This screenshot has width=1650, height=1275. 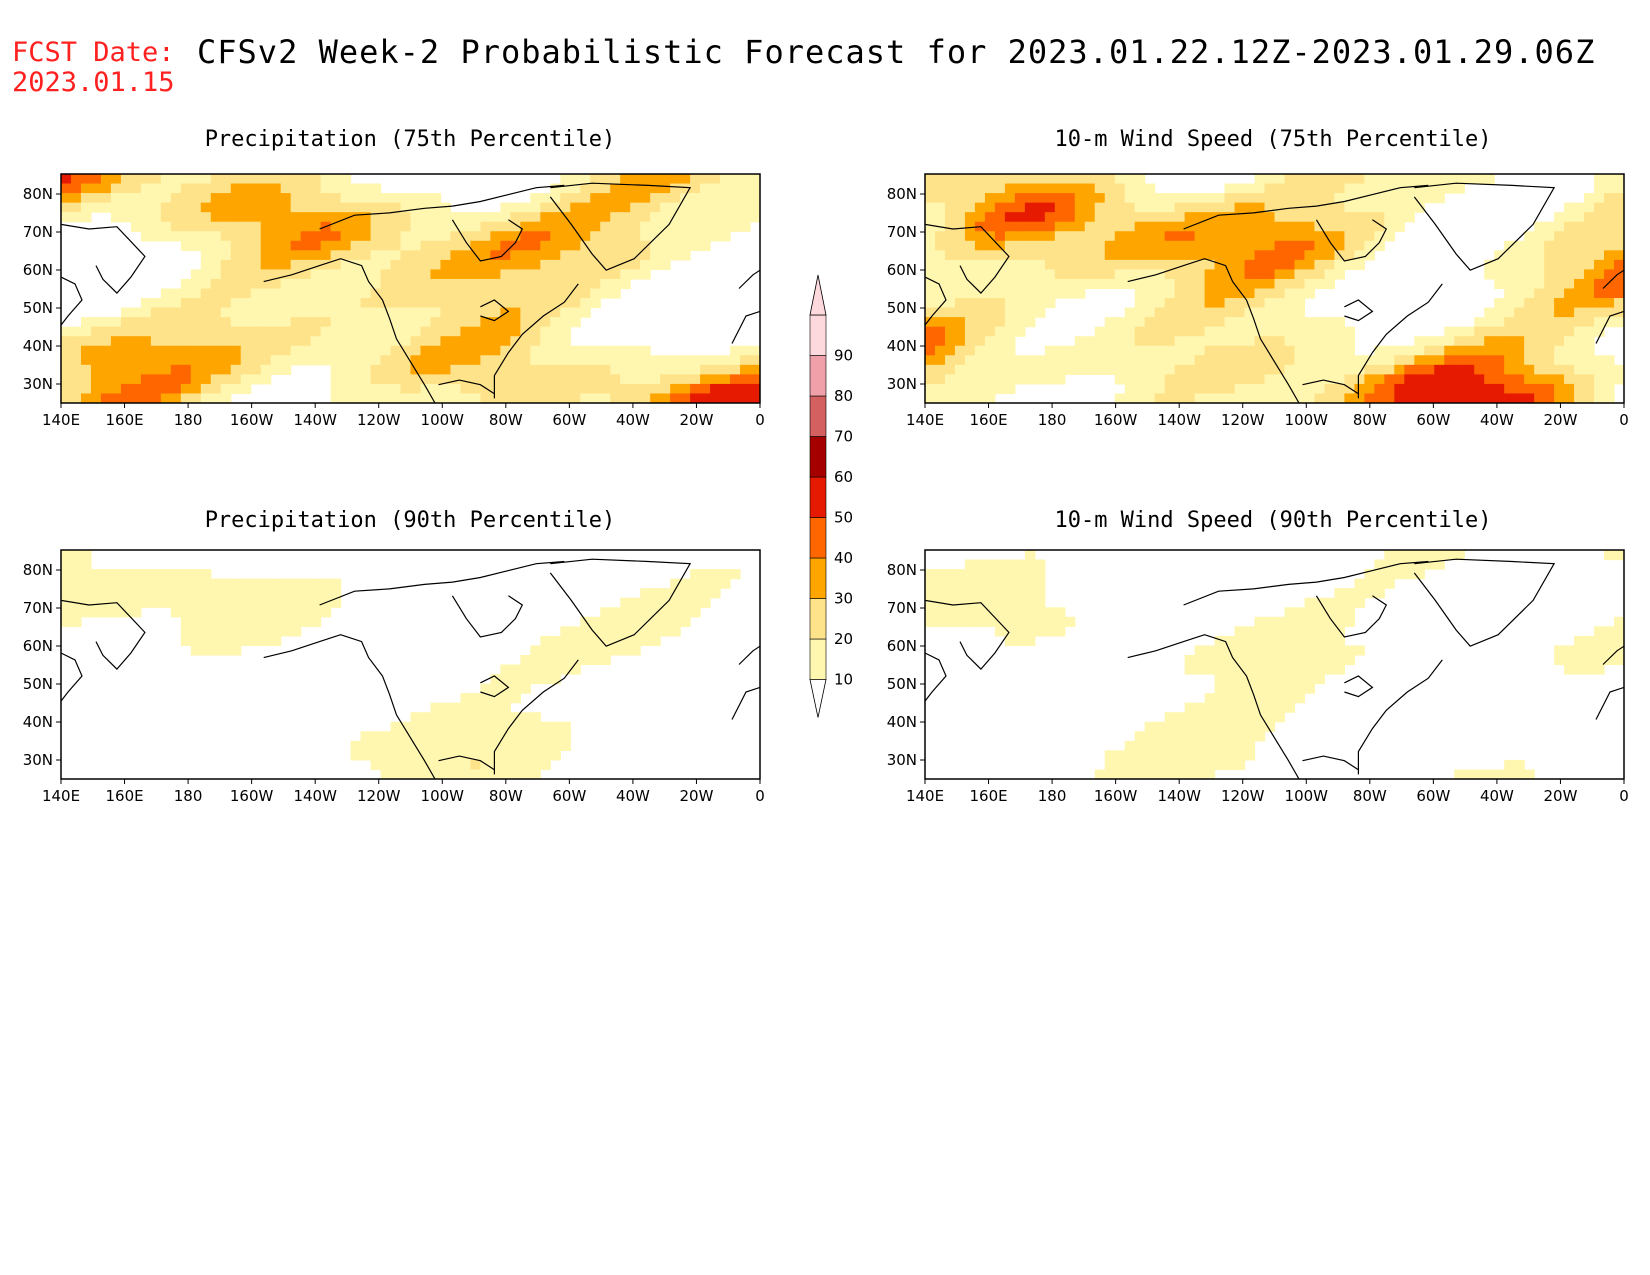 I want to click on colorbar-label: 60, so click(x=843, y=477).